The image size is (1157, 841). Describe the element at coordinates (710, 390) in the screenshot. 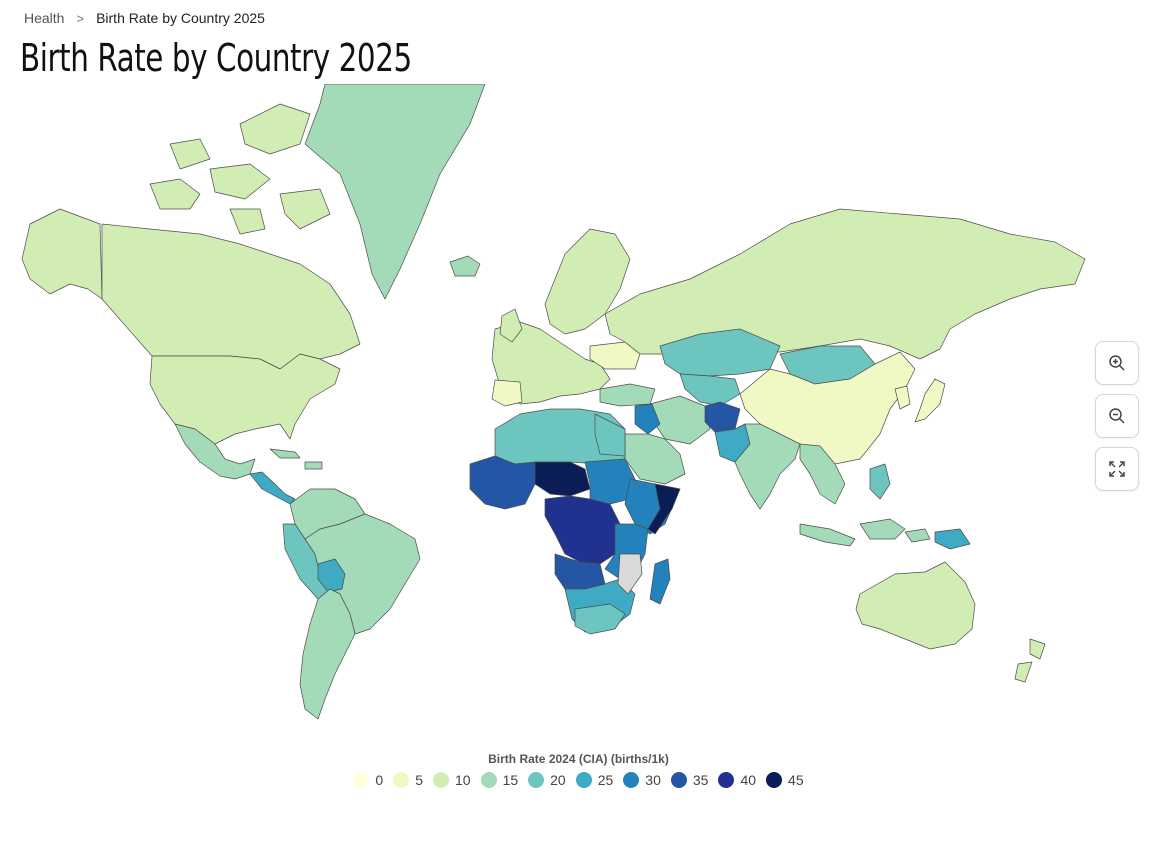

I see `country-central-asia` at that location.